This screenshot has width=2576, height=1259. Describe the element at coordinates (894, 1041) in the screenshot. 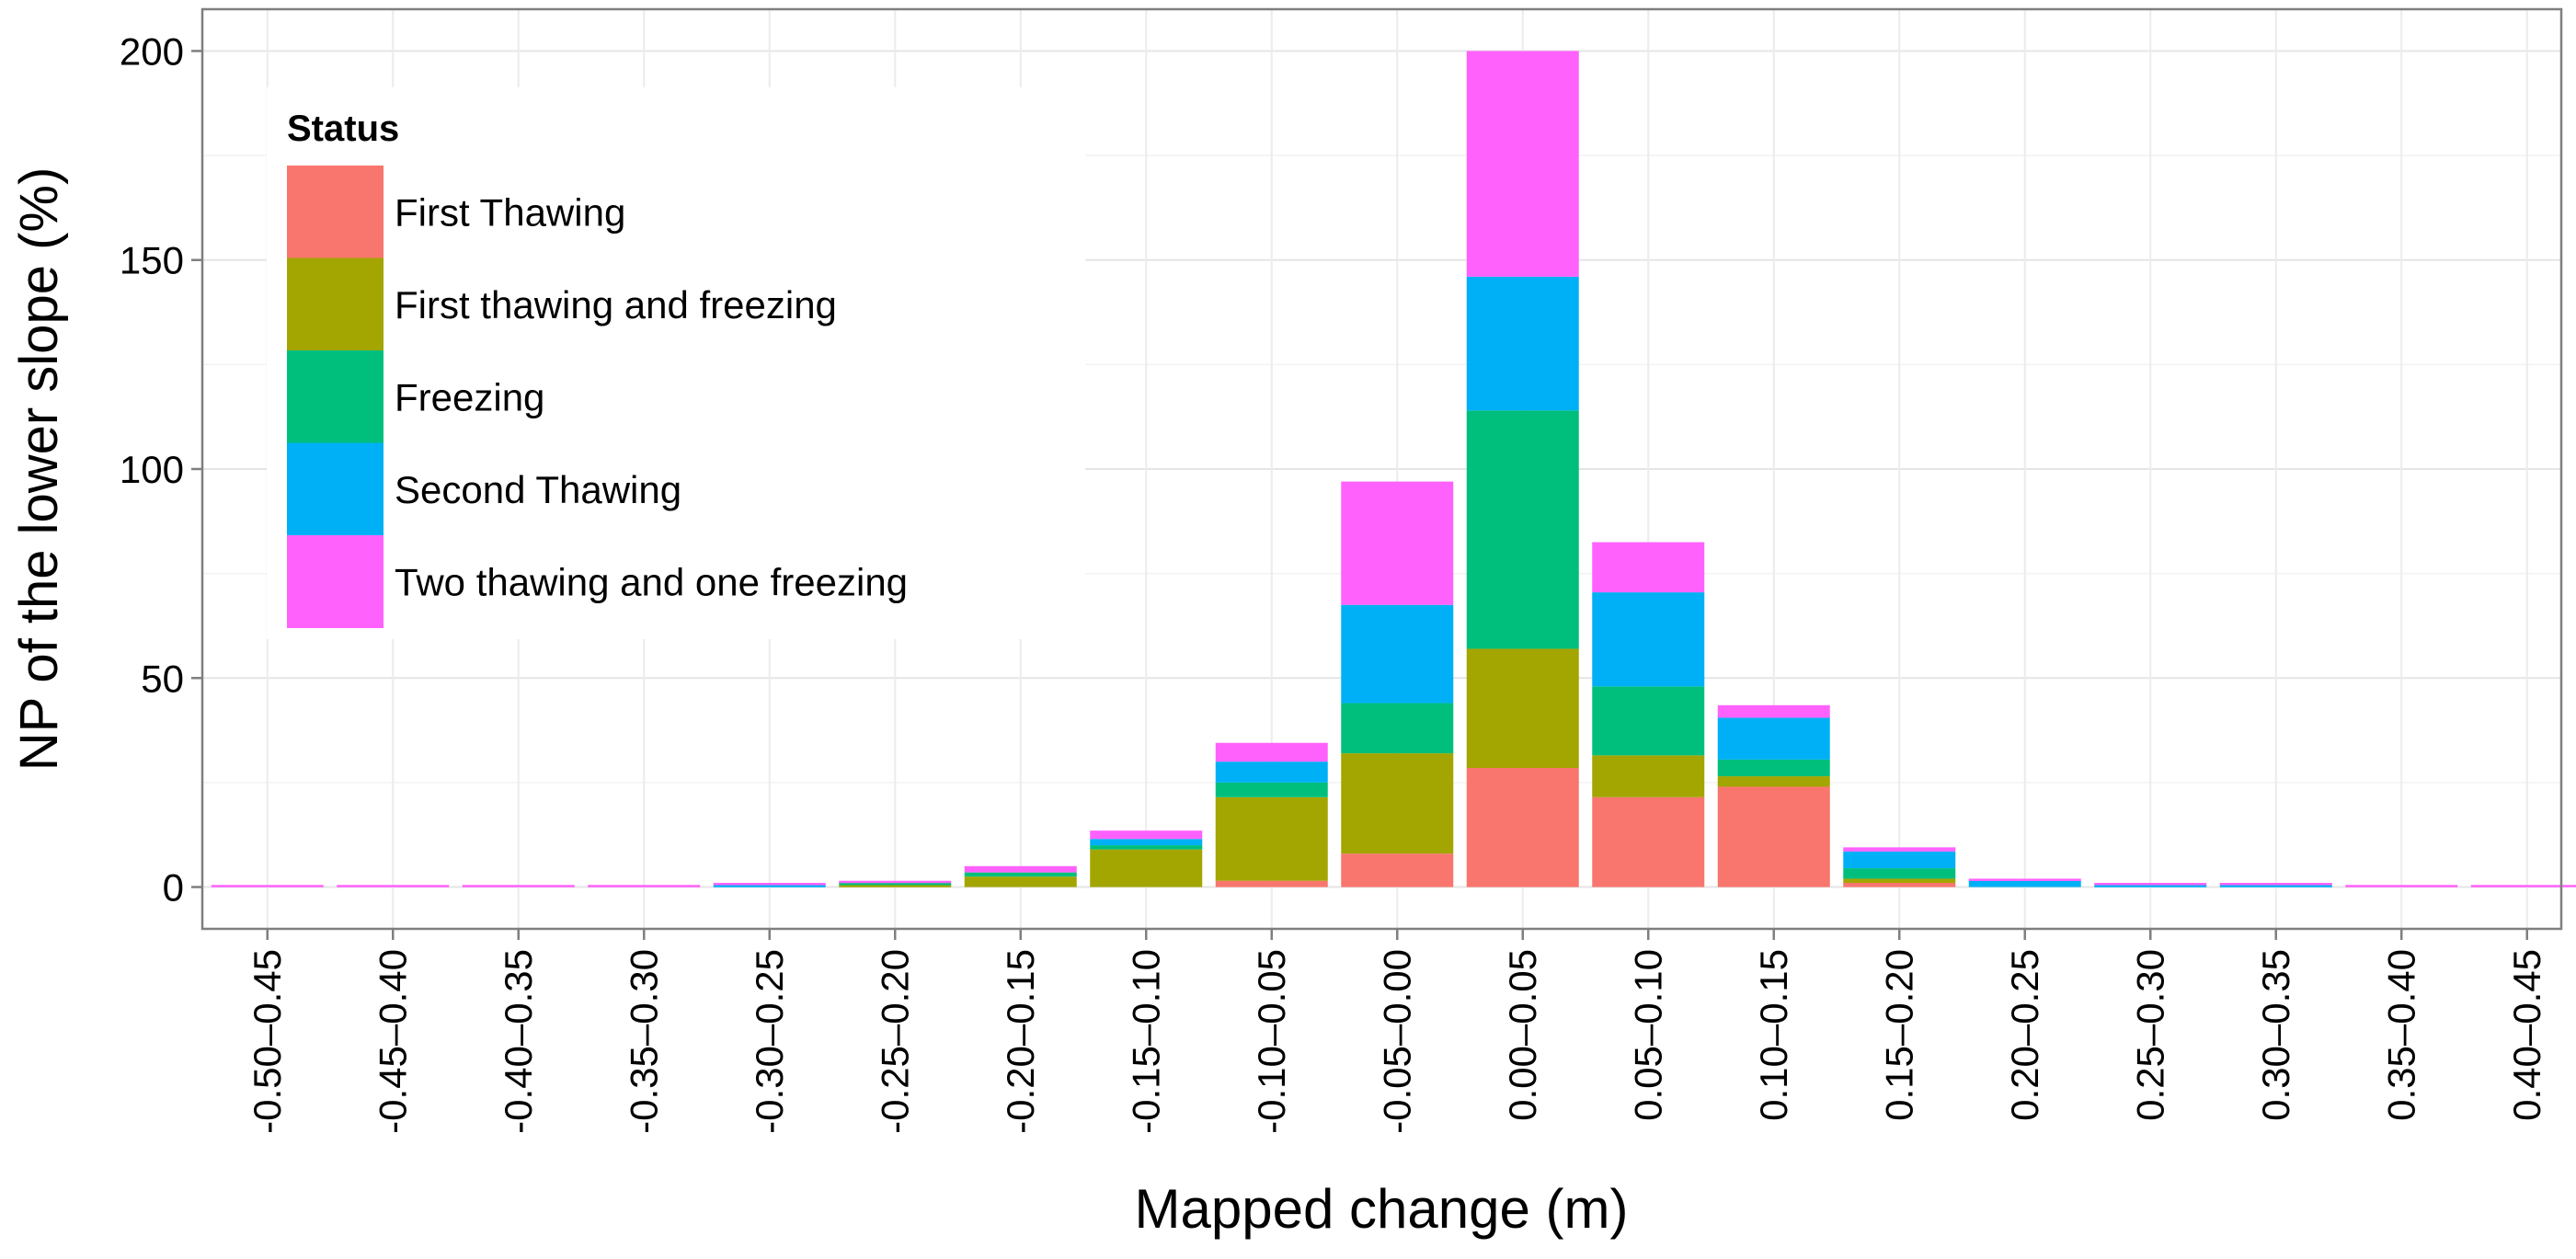

I see `x-tick-label: -0.25–0.20` at that location.